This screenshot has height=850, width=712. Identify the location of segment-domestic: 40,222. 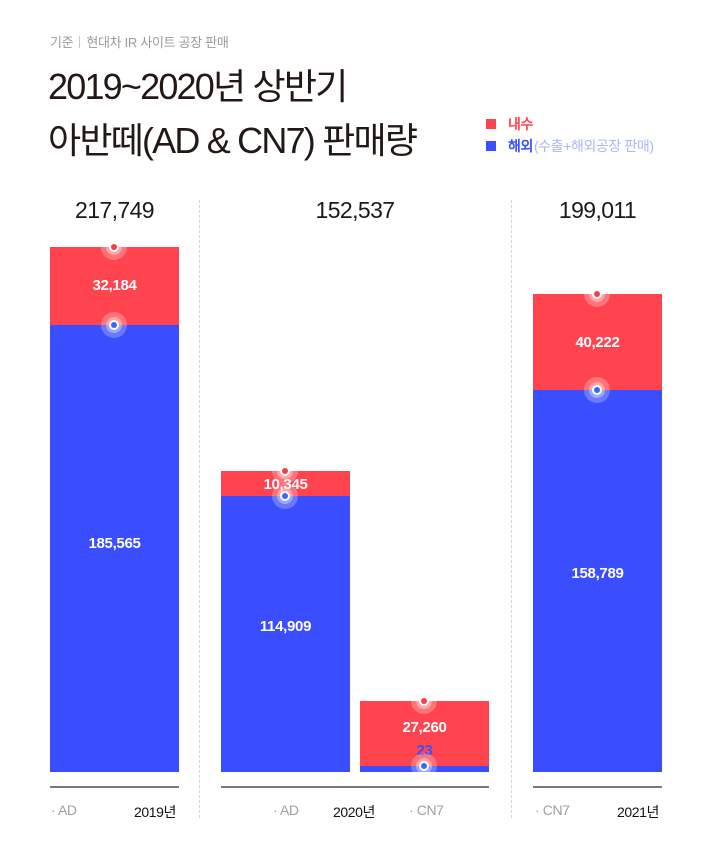
(597, 342).